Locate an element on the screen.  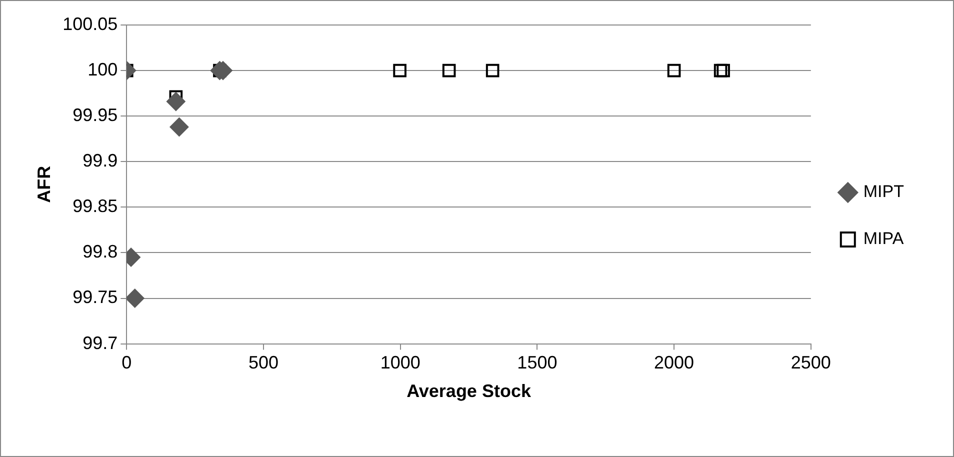
y-tick-label: 100.05 is located at coordinates (90, 24).